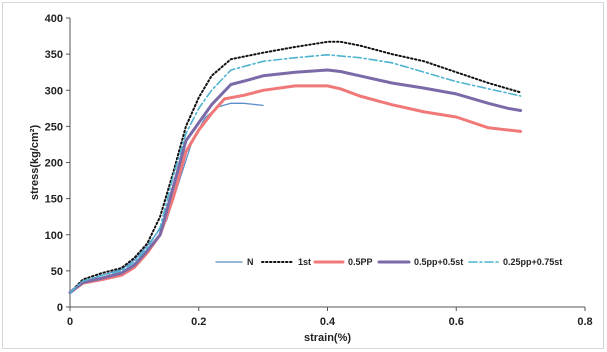 The image size is (607, 352). Describe the element at coordinates (327, 338) in the screenshot. I see `x-axis-title: strain(%)` at that location.